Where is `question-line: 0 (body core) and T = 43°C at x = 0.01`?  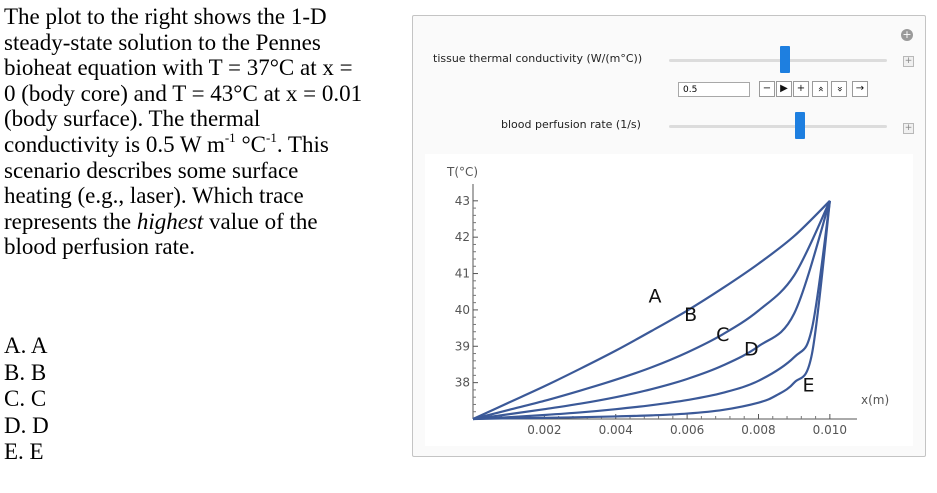
question-line: 0 (body core) and T = 43°C at x = 0.01 is located at coordinates (183, 93).